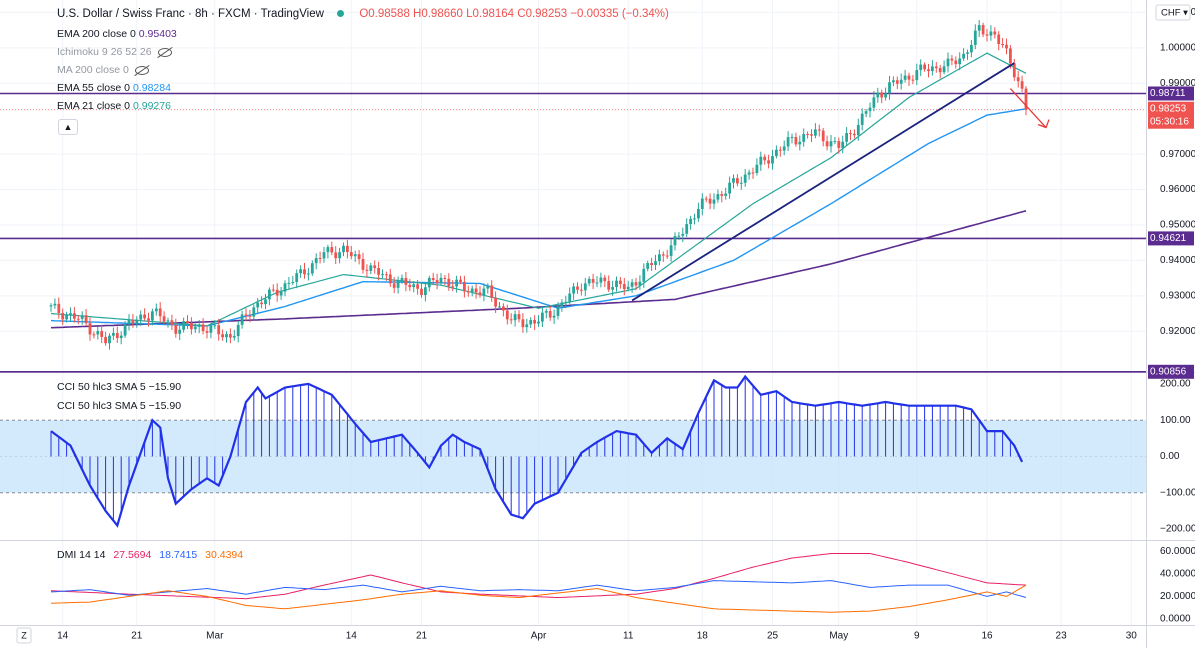 This screenshot has width=1195, height=648. I want to click on legend-ichimoku: Ichimoku 9 26 52 26, so click(114, 52).